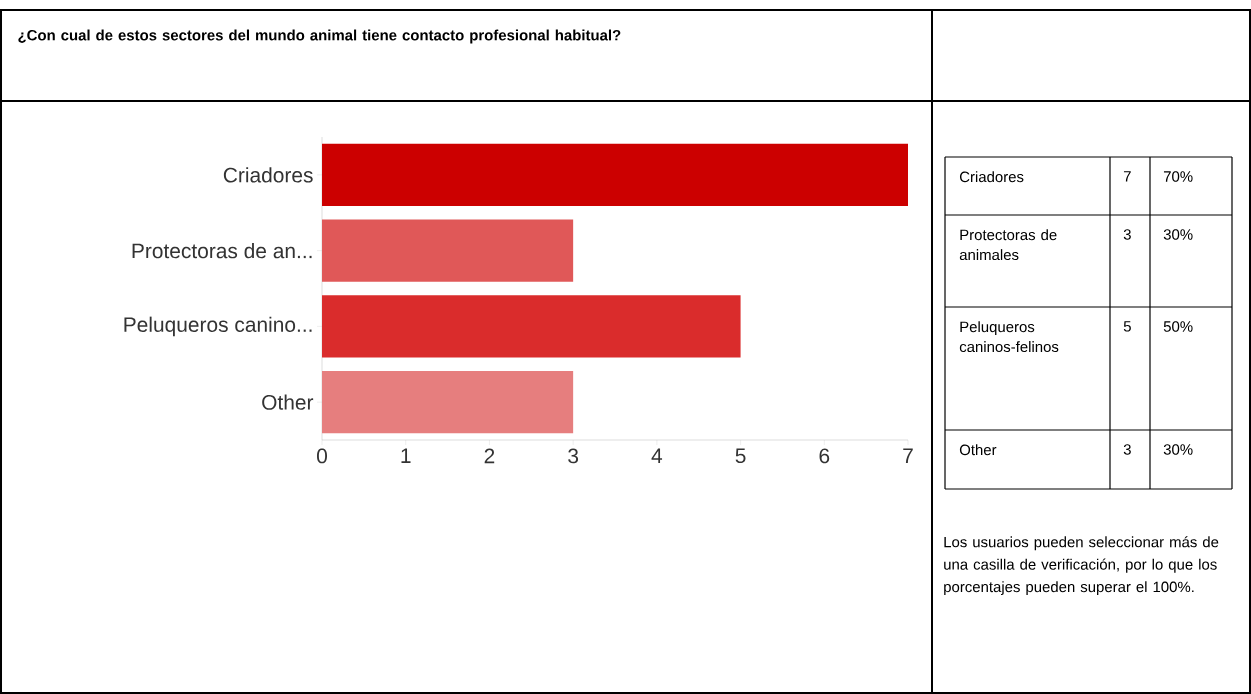  What do you see at coordinates (1127, 326) in the screenshot?
I see `data-label: 5` at bounding box center [1127, 326].